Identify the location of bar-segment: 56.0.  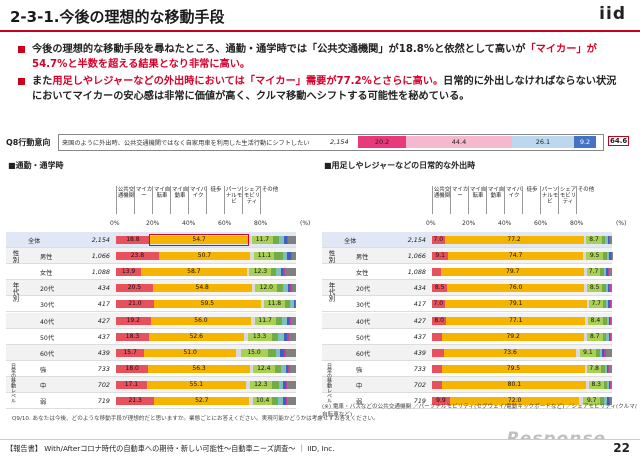
(201, 321).